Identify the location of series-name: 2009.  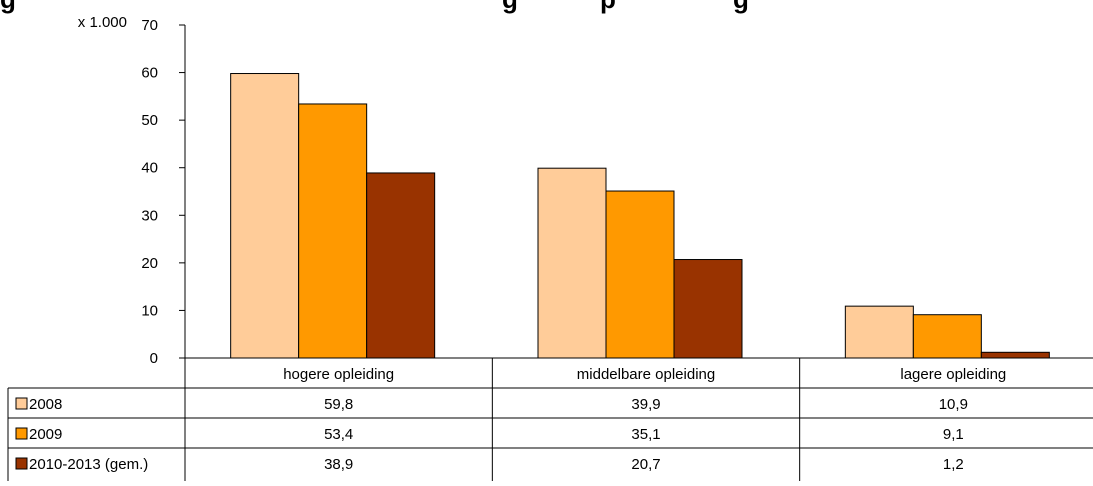
(45, 434).